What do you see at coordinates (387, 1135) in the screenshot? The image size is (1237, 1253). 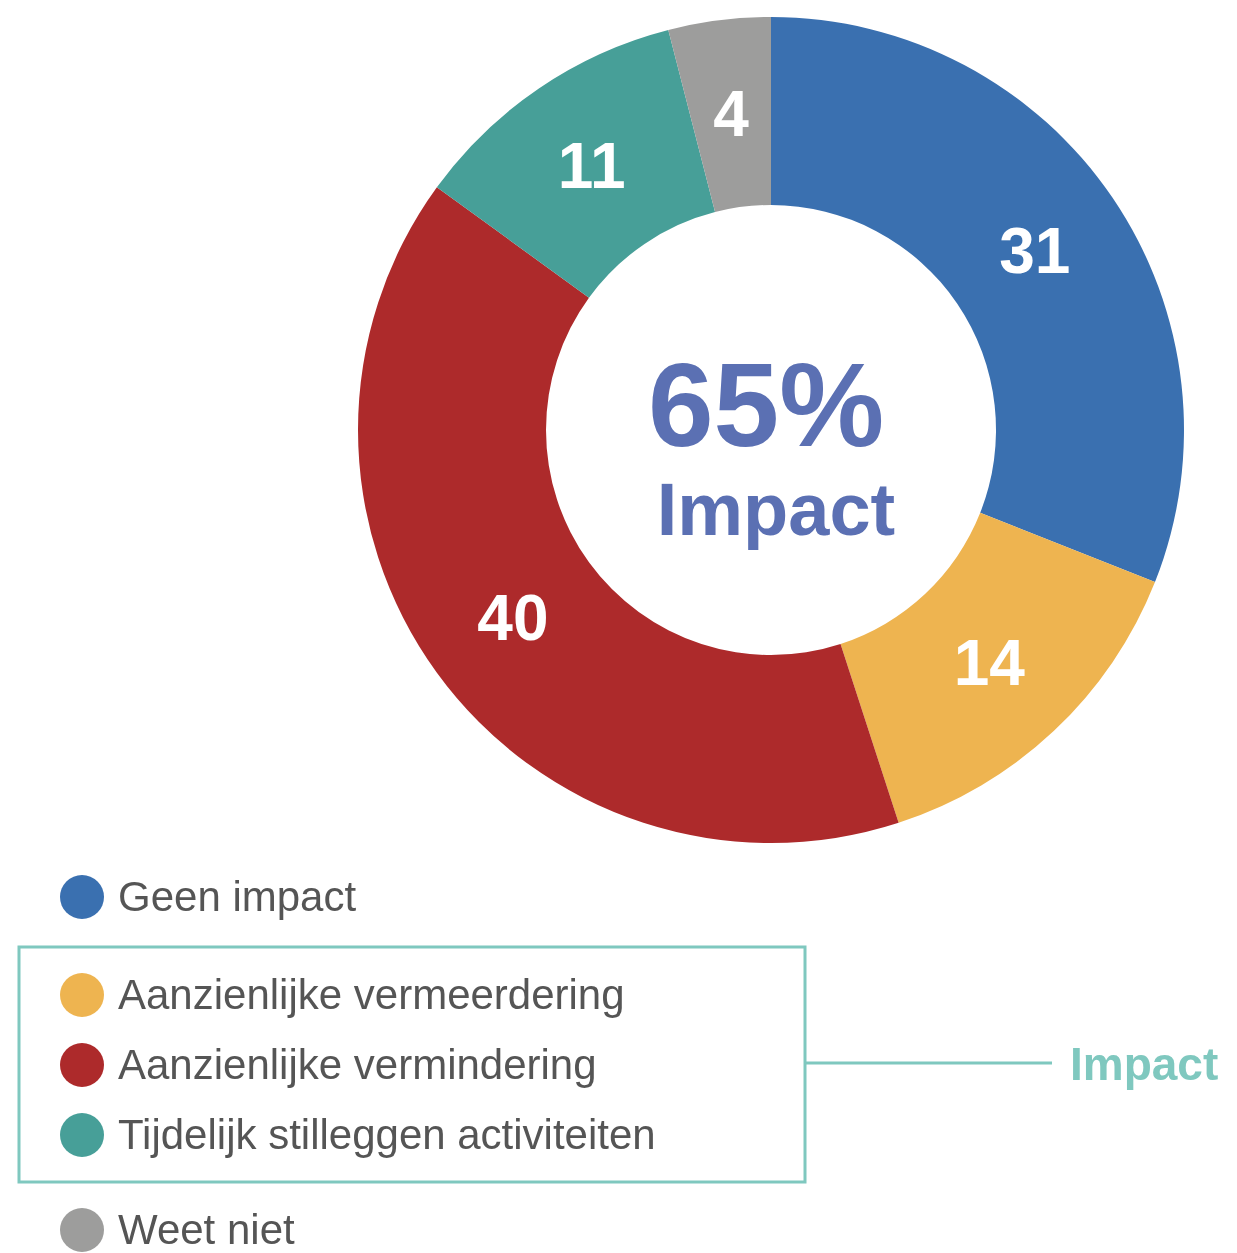 I see `legend-label: Tijdelijk stilleggen activiteiten` at bounding box center [387, 1135].